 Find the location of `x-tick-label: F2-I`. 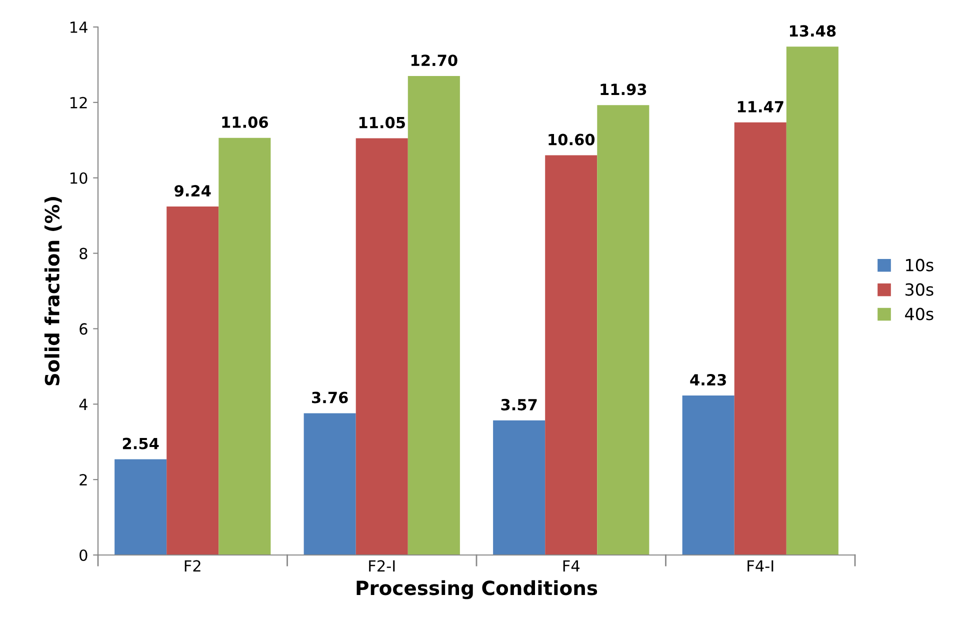

x-tick-label: F2-I is located at coordinates (382, 566).